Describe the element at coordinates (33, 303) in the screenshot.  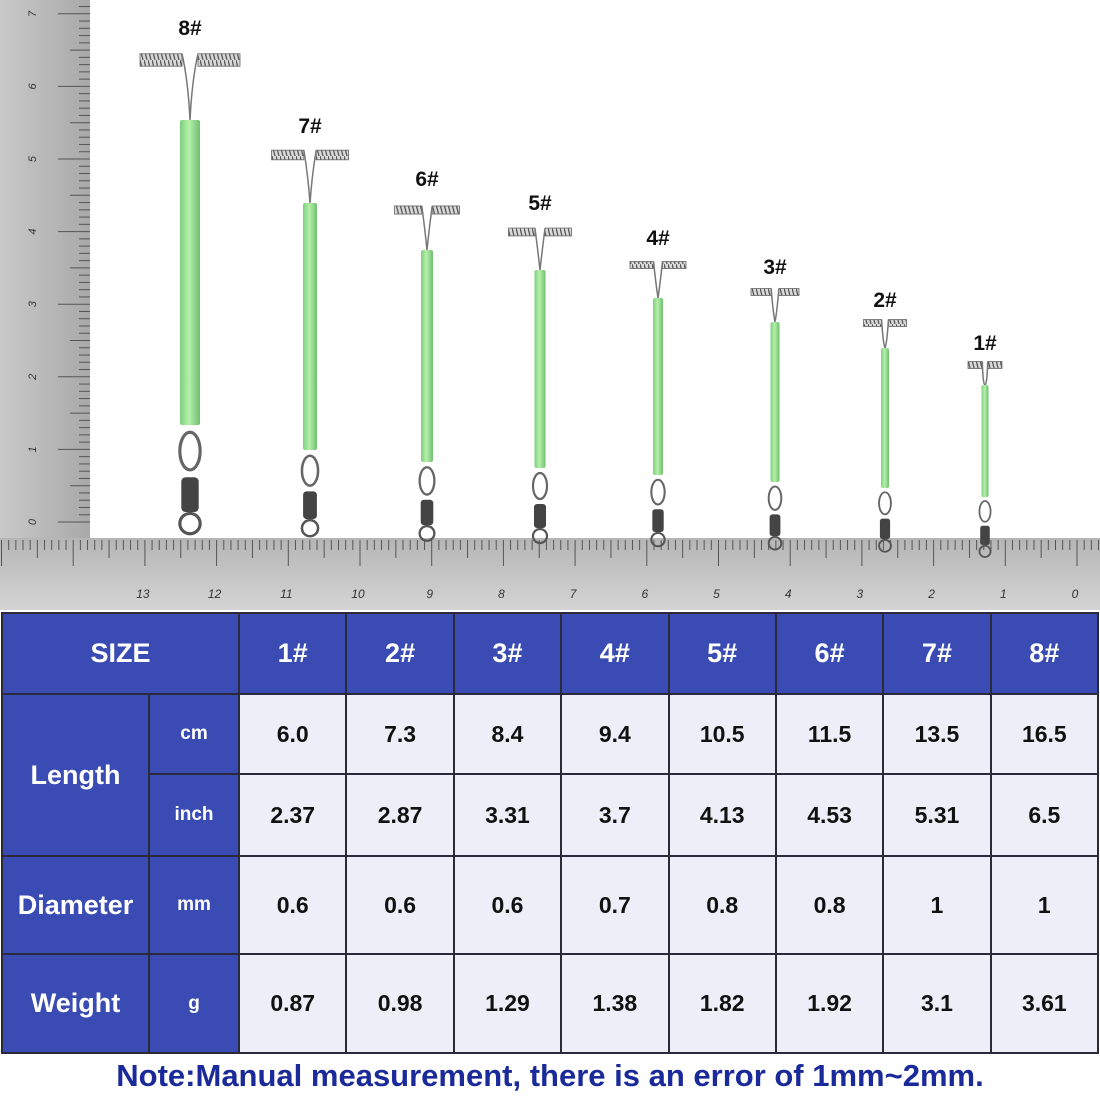
I see `ruler-label: 3` at that location.